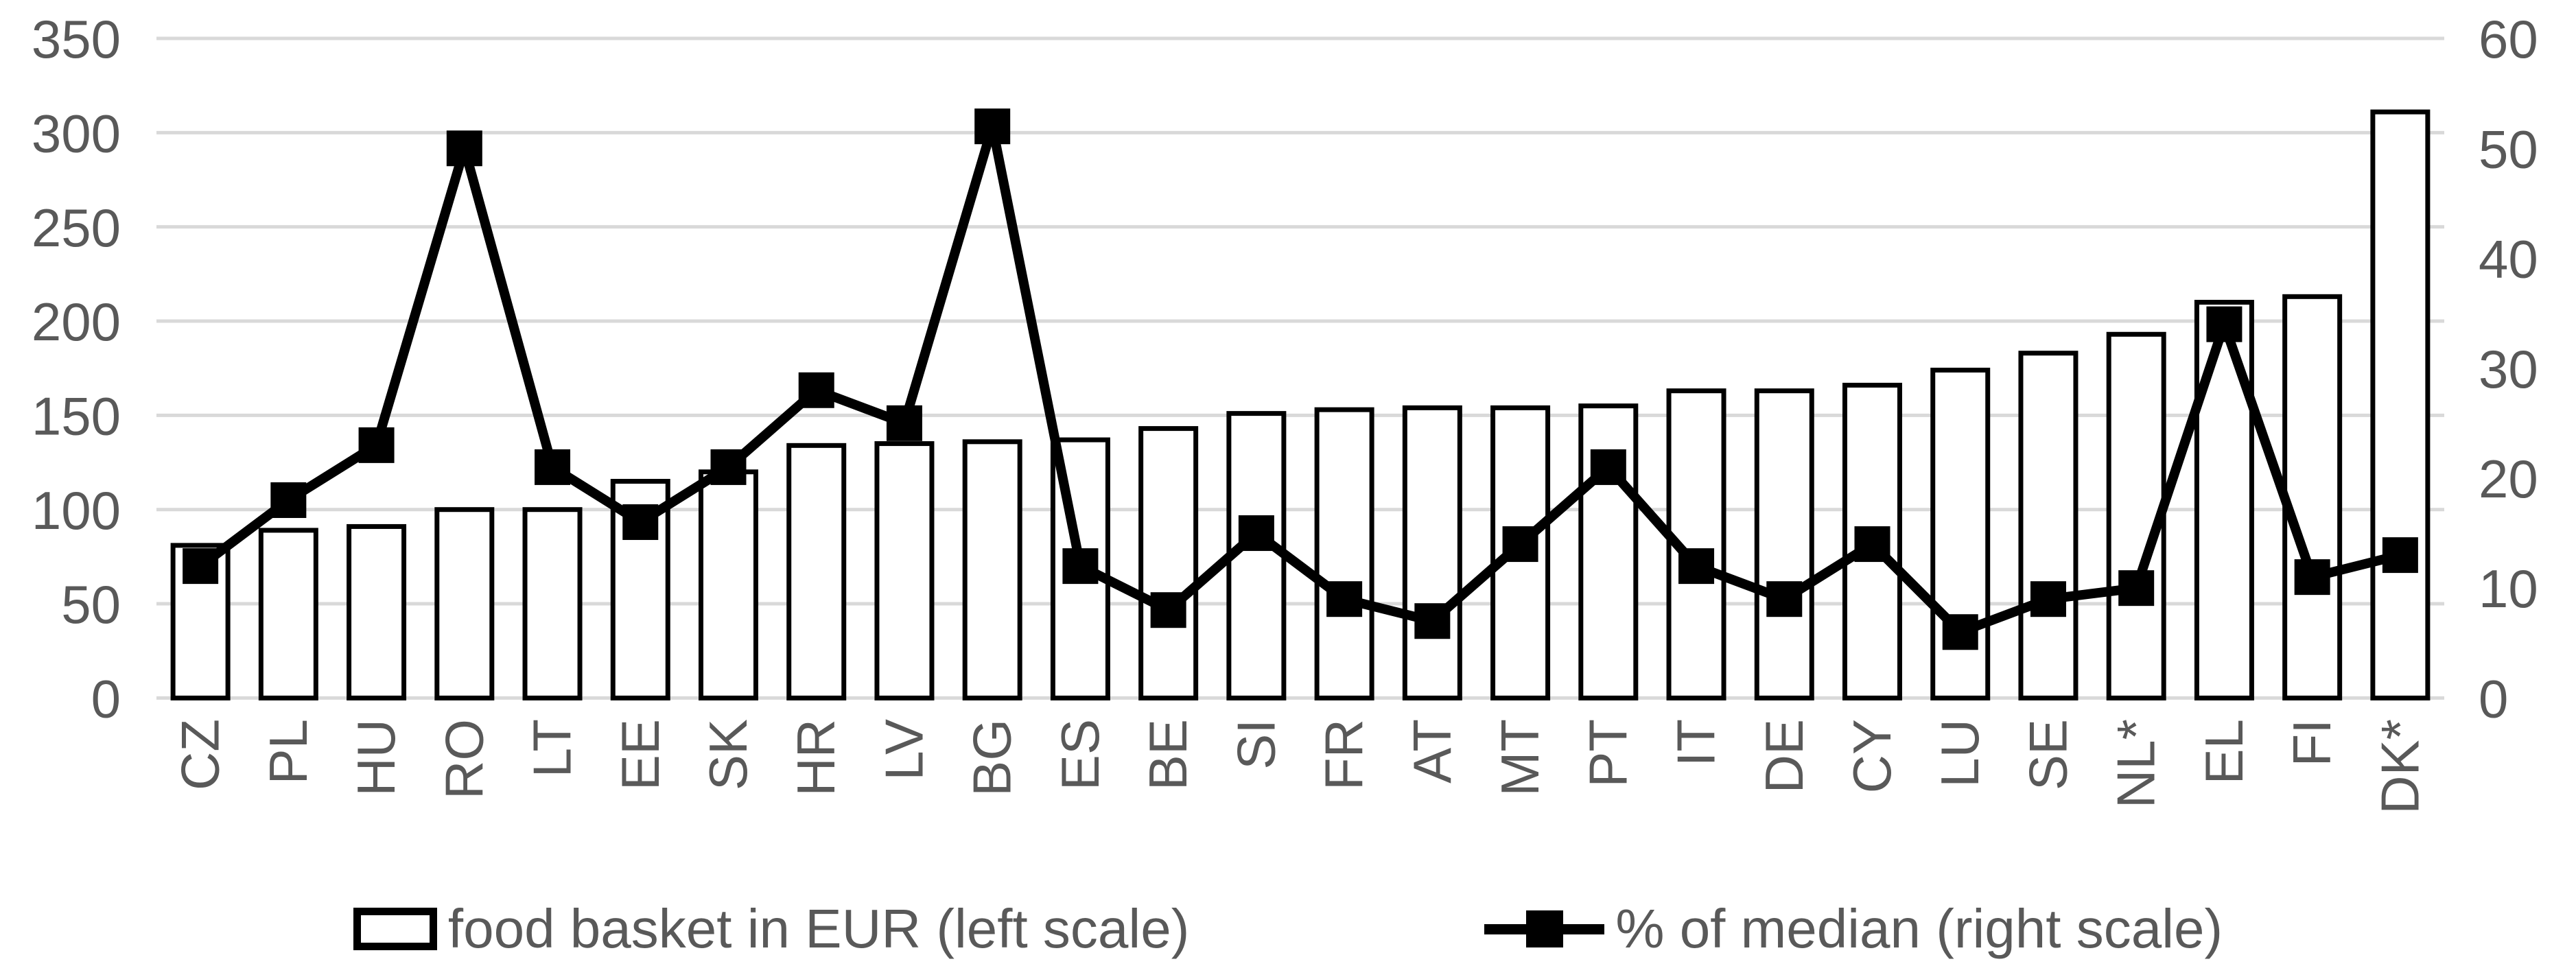 This screenshot has width=2576, height=966. What do you see at coordinates (464, 603) in the screenshot?
I see `bar-RO` at bounding box center [464, 603].